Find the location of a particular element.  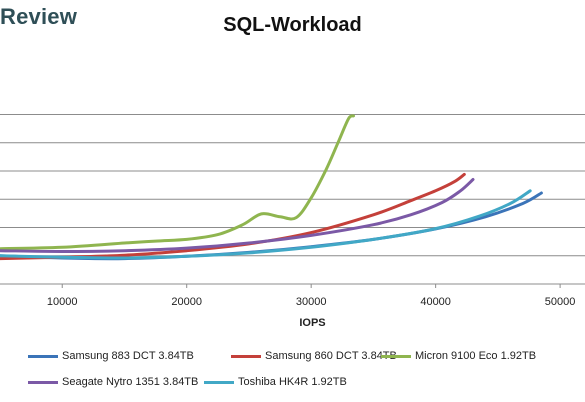

legend-swatch-toshiba-hk4r is located at coordinates (219, 382).